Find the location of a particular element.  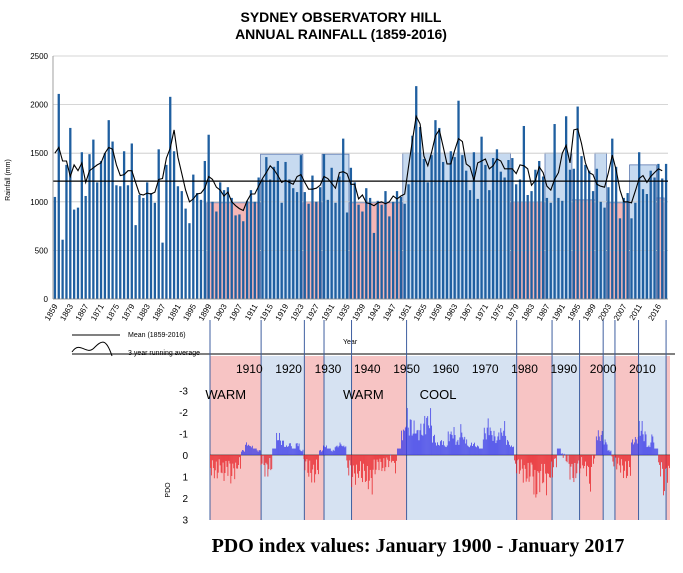

phase-band-warm is located at coordinates (376, 251).